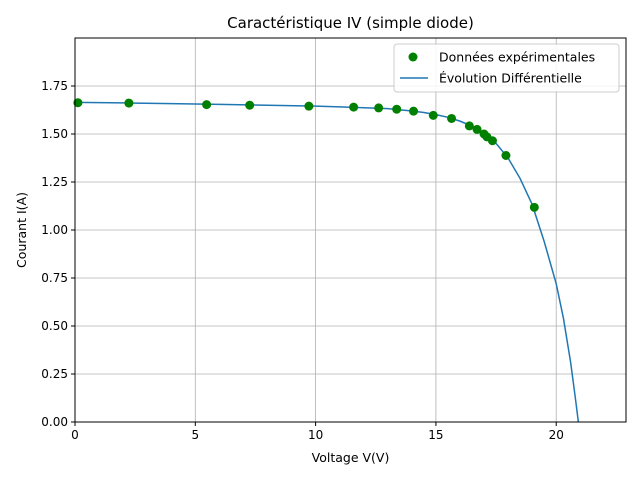 The width and height of the screenshot is (640, 480). What do you see at coordinates (435, 435) in the screenshot?
I see `x-tick-label: 15` at bounding box center [435, 435].